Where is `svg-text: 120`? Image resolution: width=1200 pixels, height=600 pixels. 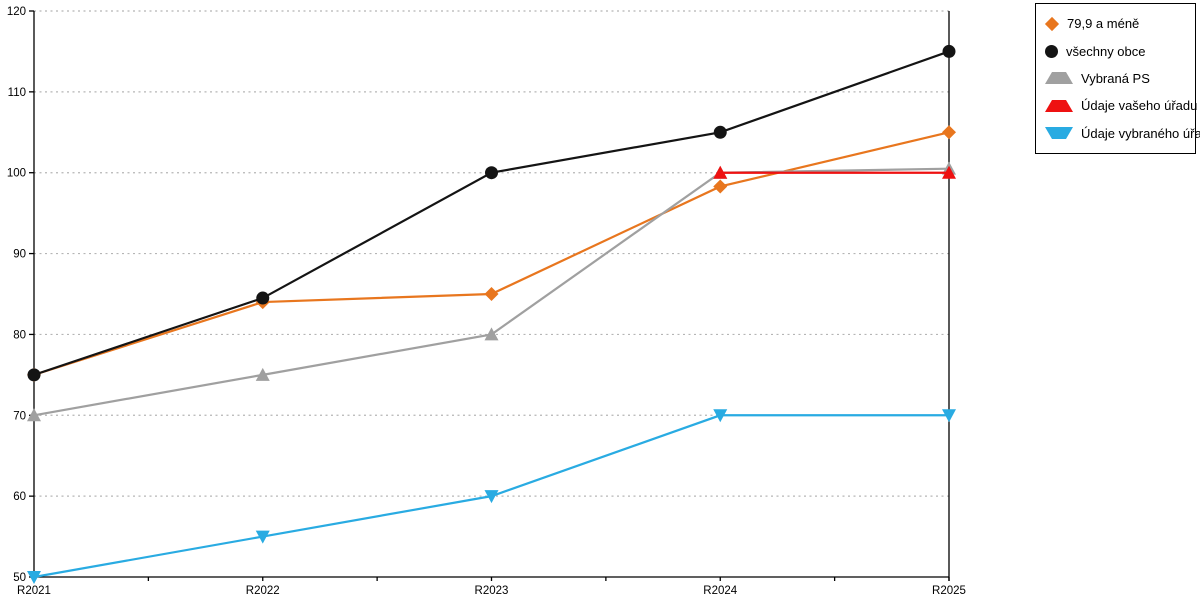 svg-text: 120 is located at coordinates (16, 12).